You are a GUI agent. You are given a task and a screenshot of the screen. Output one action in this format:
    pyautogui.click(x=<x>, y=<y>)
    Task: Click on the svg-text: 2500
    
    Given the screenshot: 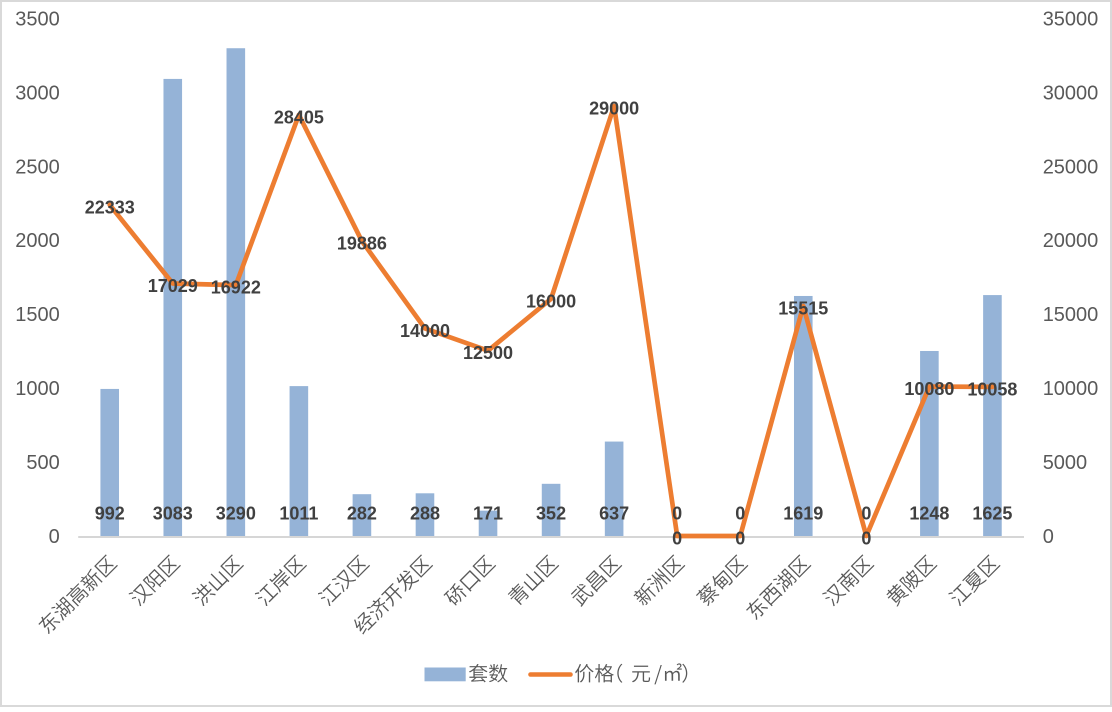 What is the action you would take?
    pyautogui.click(x=37, y=167)
    